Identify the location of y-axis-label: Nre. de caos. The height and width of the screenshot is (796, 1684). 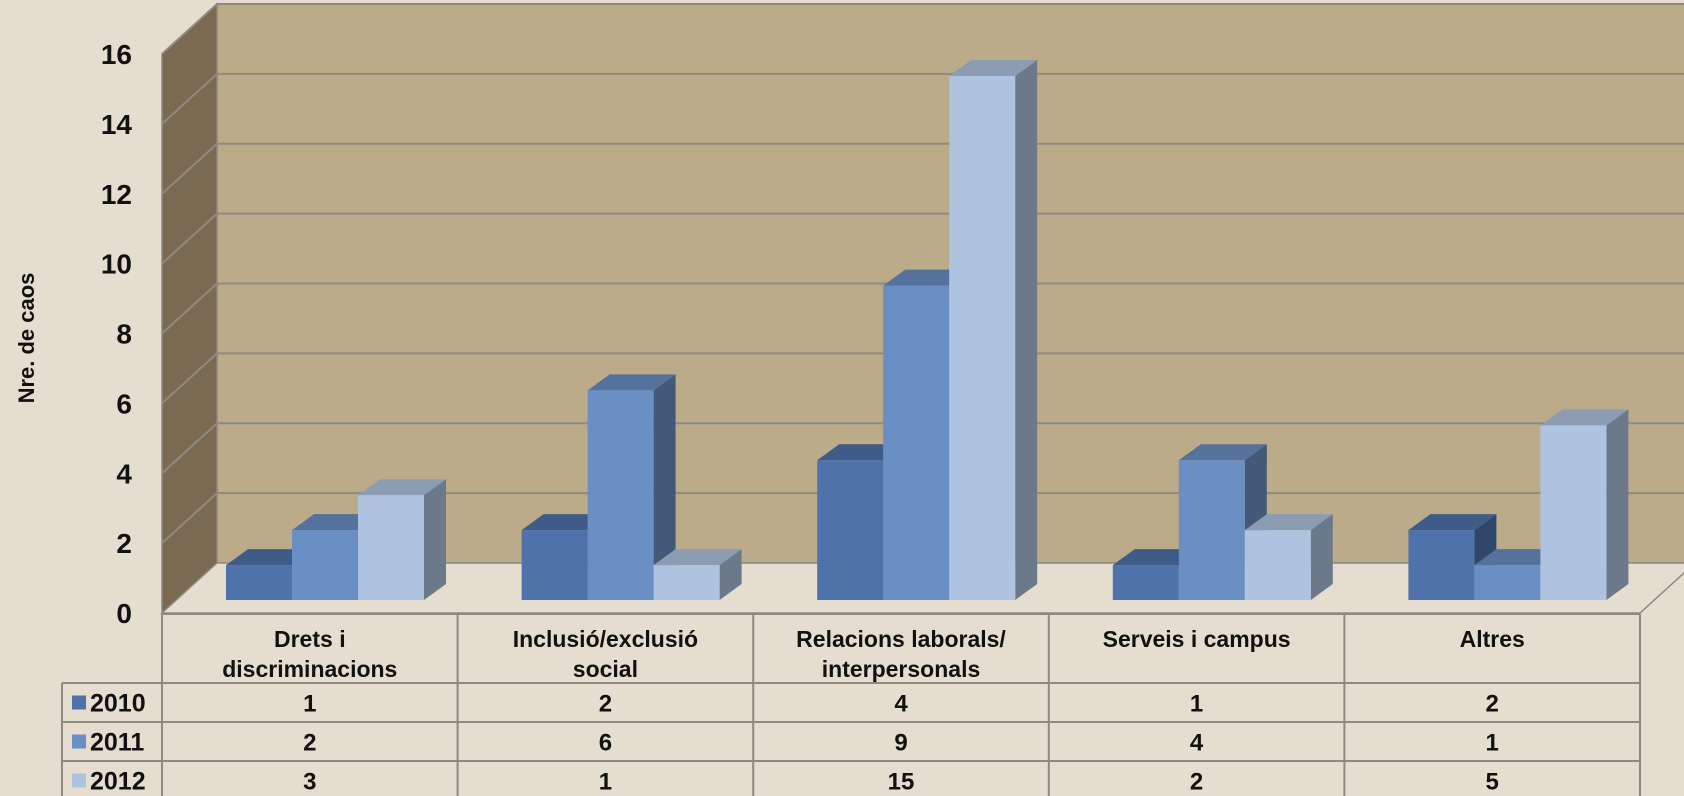
(26, 338).